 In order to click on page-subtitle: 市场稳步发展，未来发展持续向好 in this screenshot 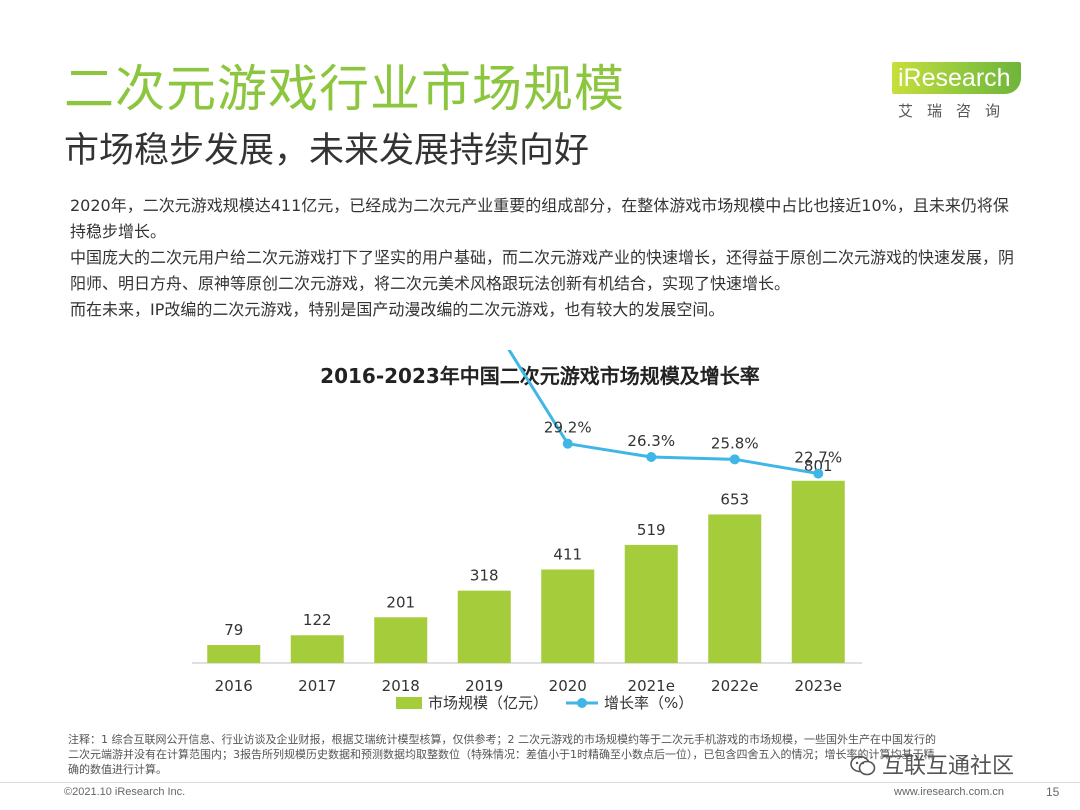, I will do `click(327, 151)`.